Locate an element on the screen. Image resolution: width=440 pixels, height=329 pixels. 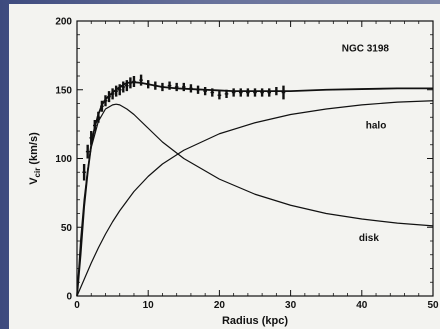
y-axis-label: Vcir (km/s) is located at coordinates (35, 158).